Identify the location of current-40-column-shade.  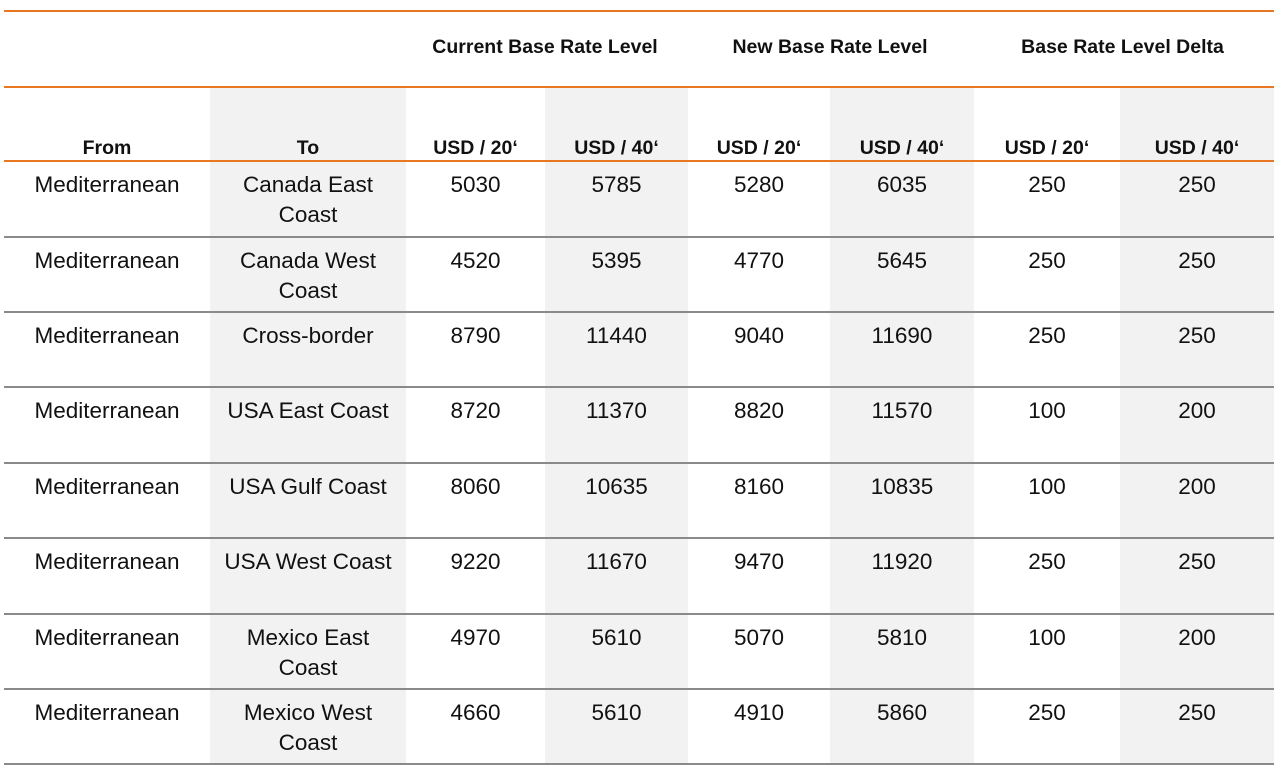
(616, 426).